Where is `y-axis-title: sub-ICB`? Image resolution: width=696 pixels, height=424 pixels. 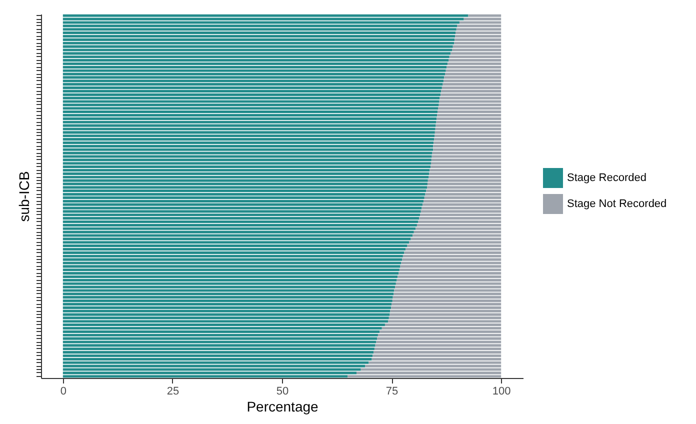
y-axis-title: sub-ICB is located at coordinates (24, 196).